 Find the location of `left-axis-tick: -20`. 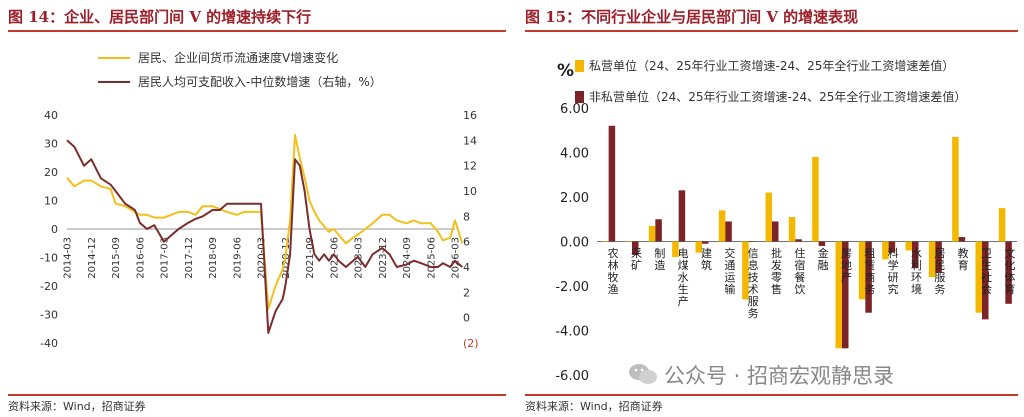

left-axis-tick: -20 is located at coordinates (49, 286).